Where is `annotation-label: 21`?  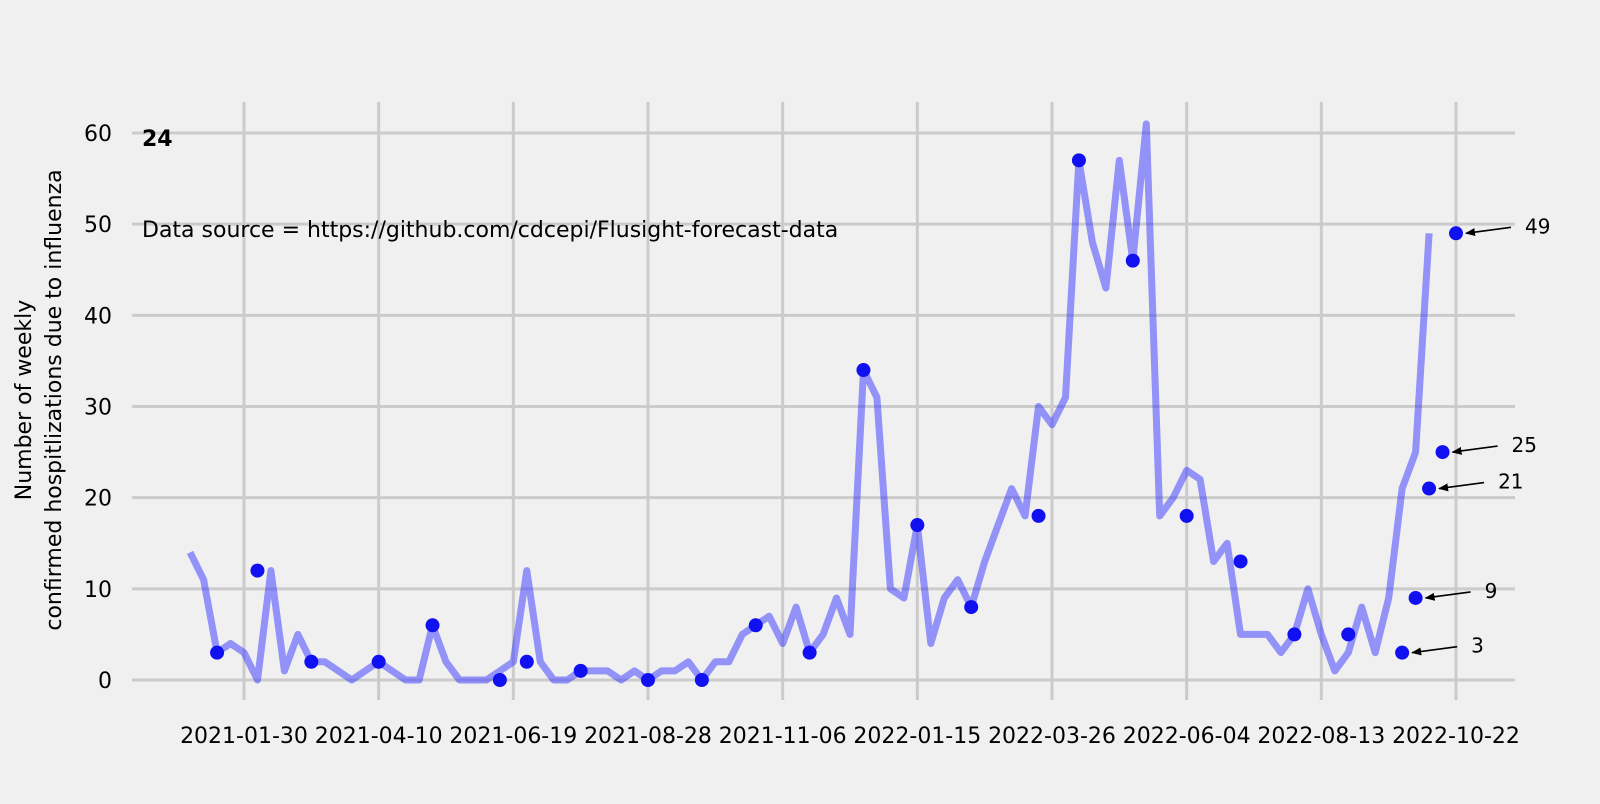
annotation-label: 21 is located at coordinates (1510, 482).